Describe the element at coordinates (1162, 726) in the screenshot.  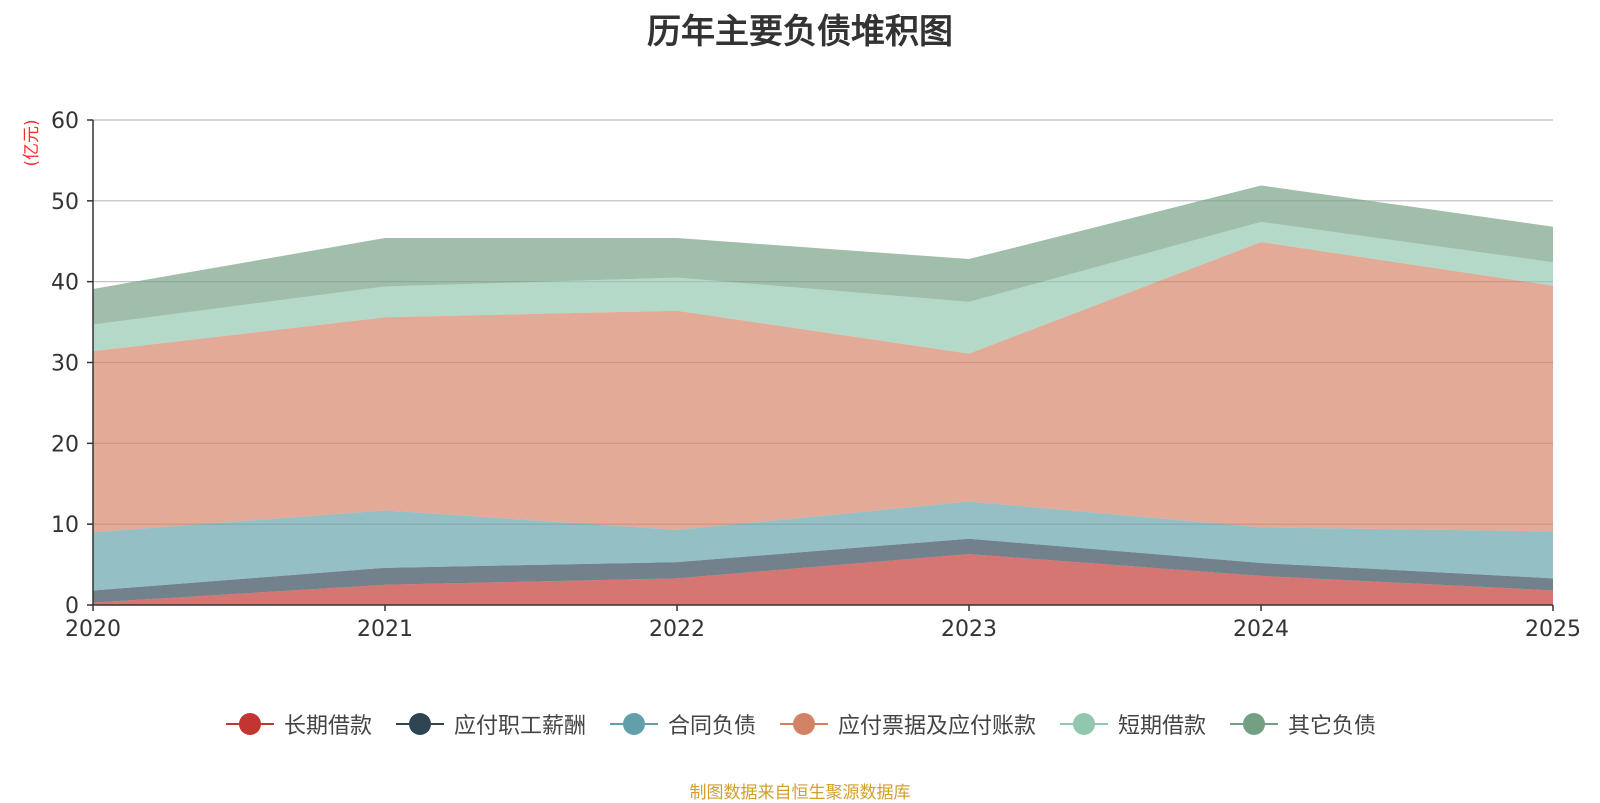
I see `legend-label: 短期借款` at that location.